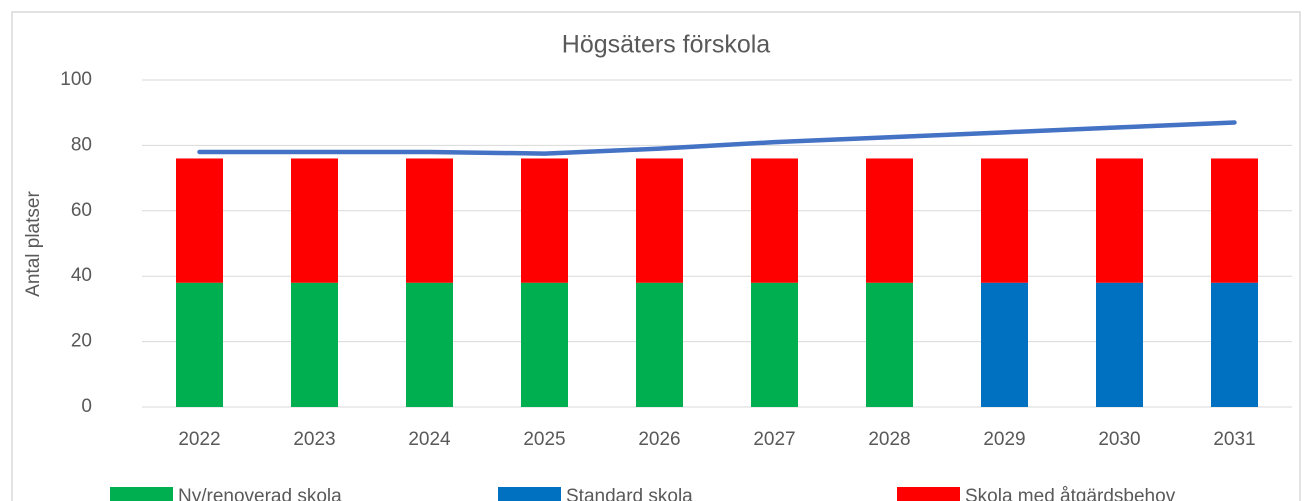  Describe the element at coordinates (199, 439) in the screenshot. I see `x-tick-label: 2022` at that location.